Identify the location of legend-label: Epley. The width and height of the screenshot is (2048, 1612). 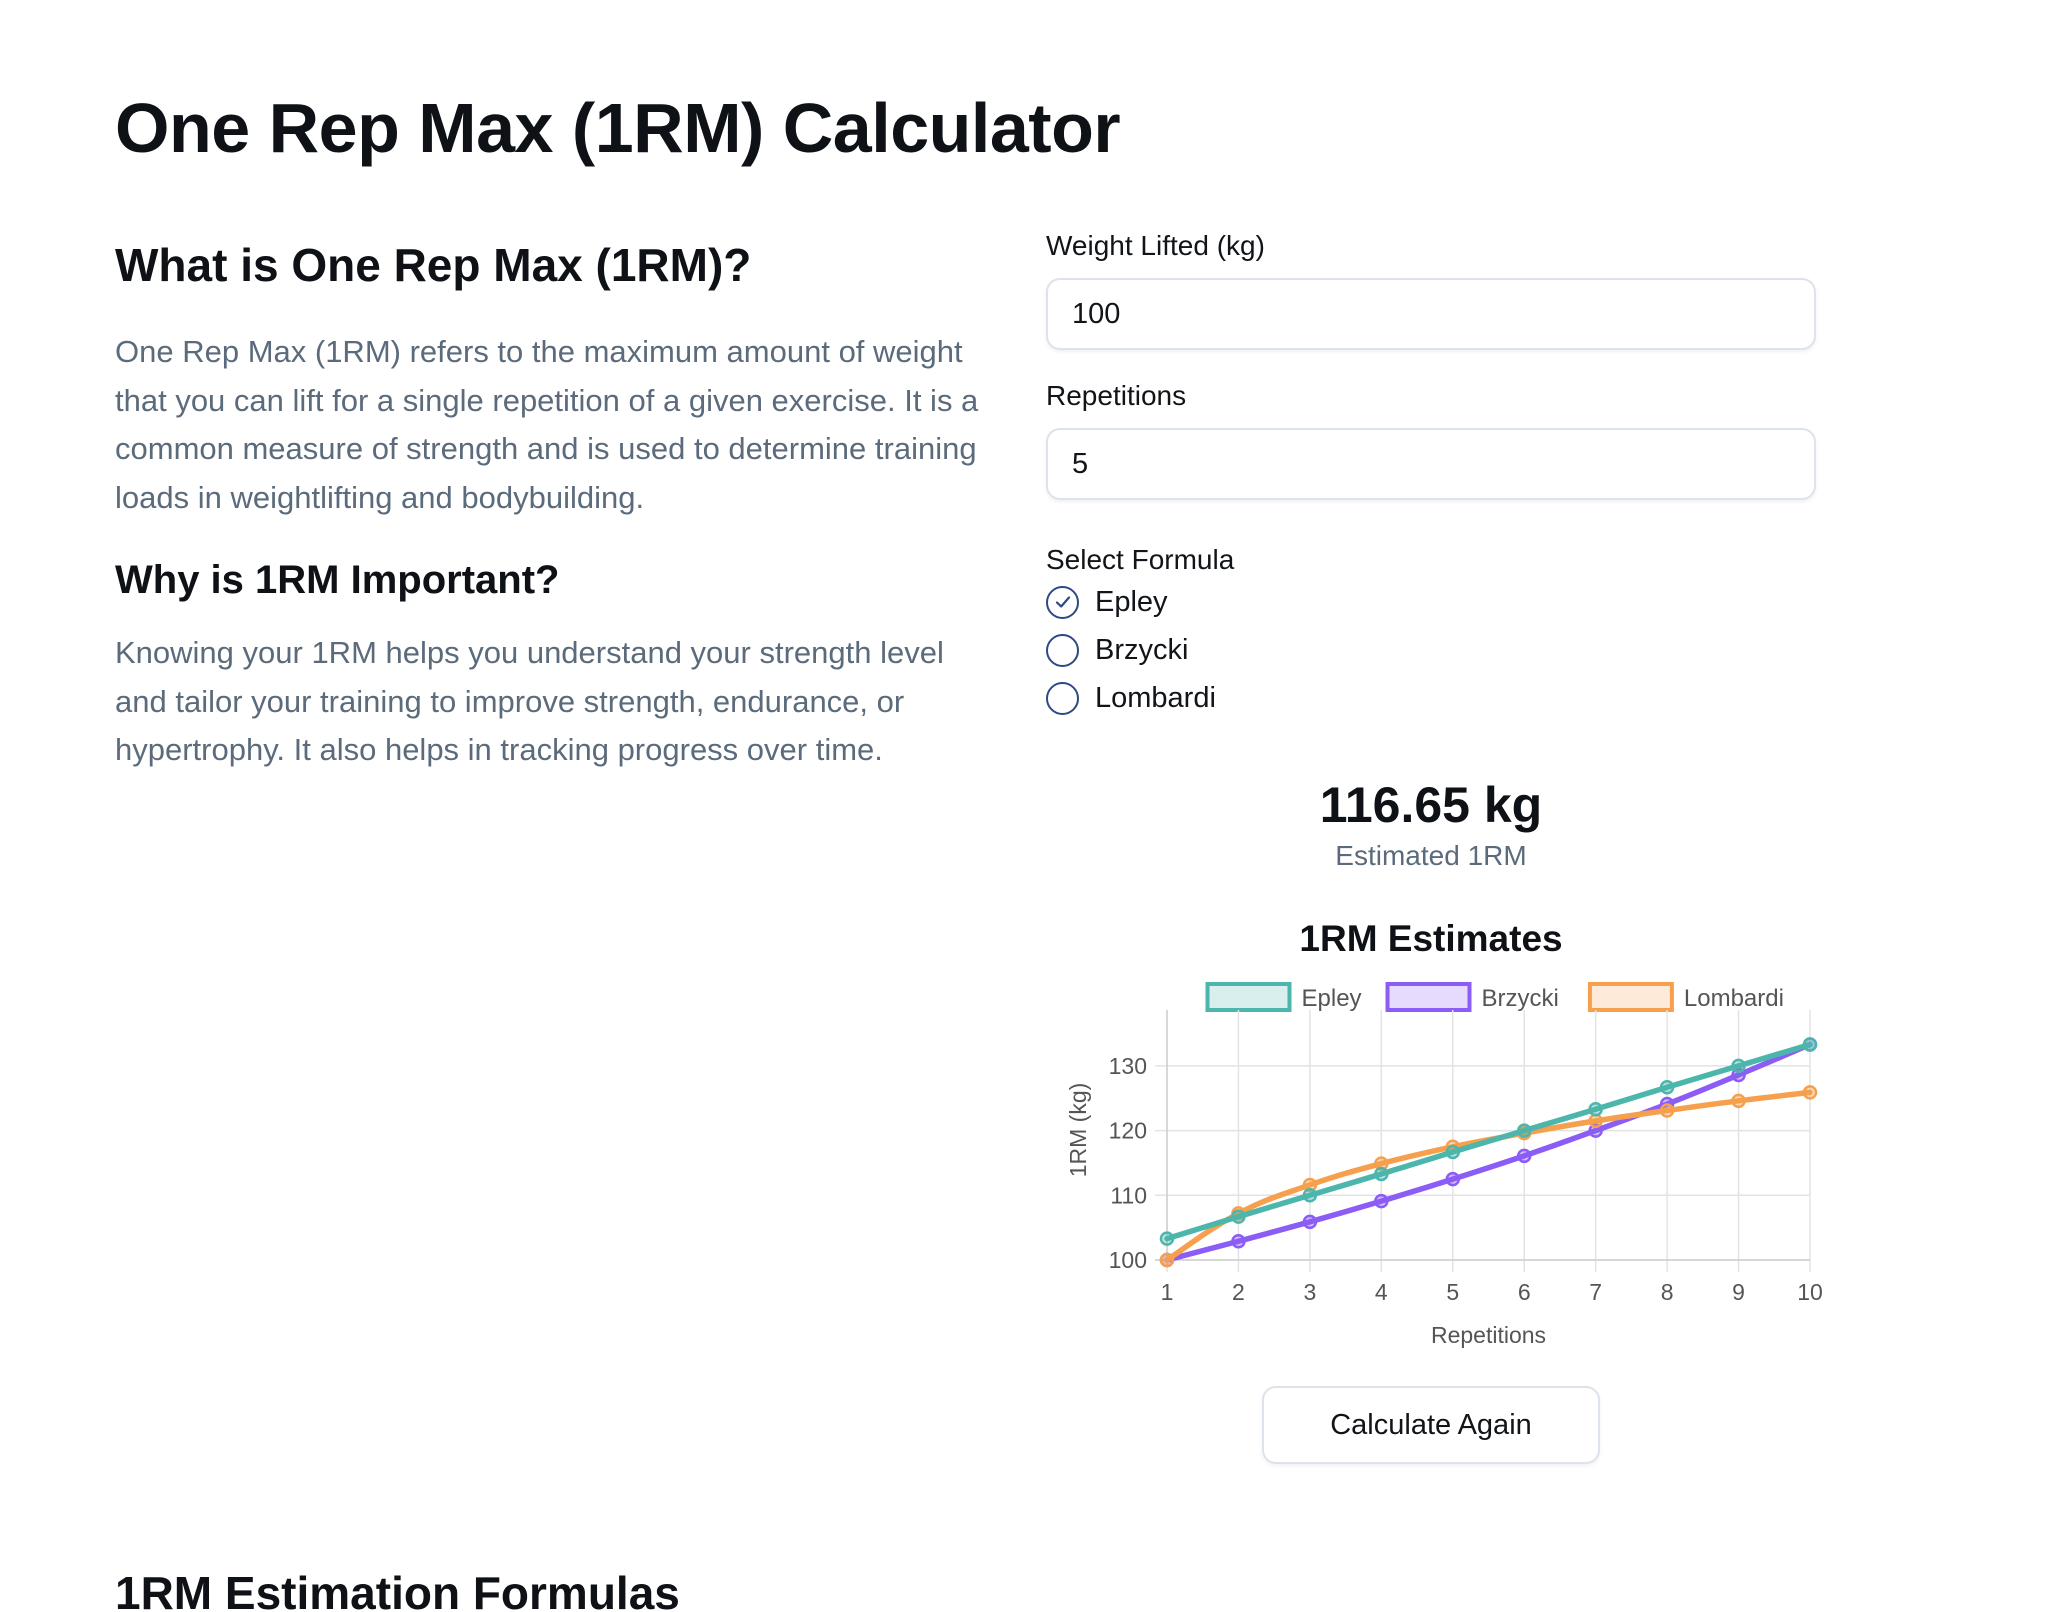
(1332, 998).